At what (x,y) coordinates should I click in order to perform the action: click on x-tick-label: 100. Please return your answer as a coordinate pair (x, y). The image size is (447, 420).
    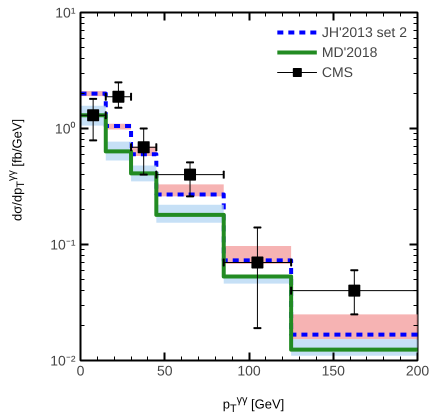
    Looking at the image, I should click on (249, 370).